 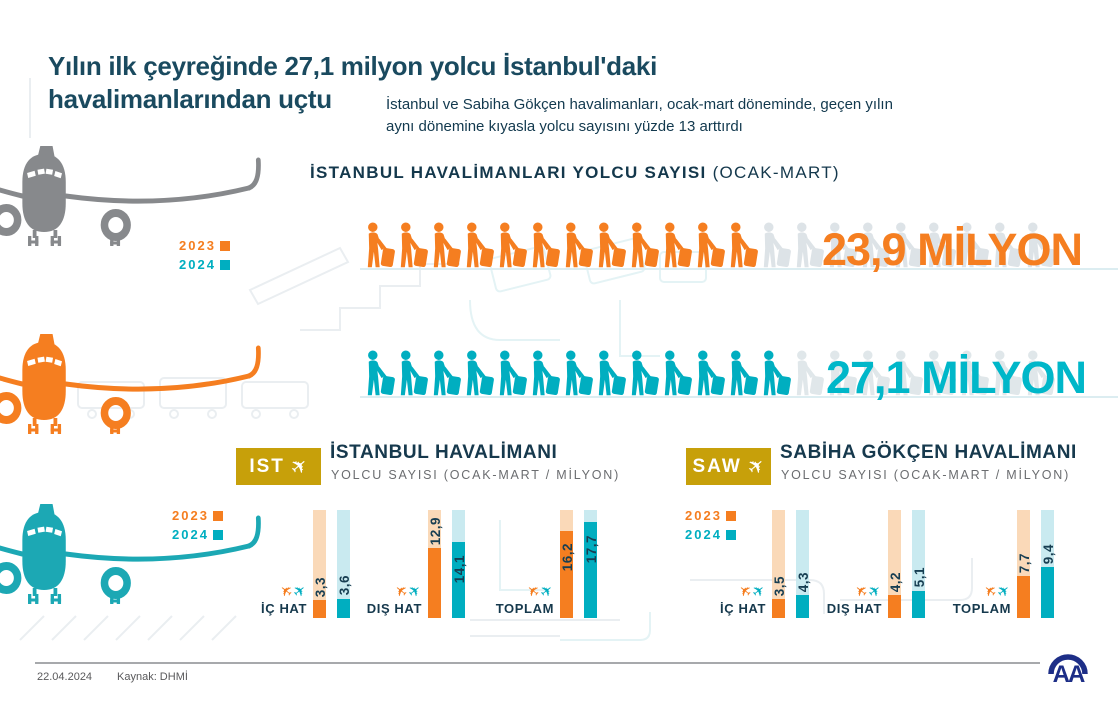 What do you see at coordinates (1024, 564) in the screenshot?
I see `bar-2023-toplam: 7,7` at bounding box center [1024, 564].